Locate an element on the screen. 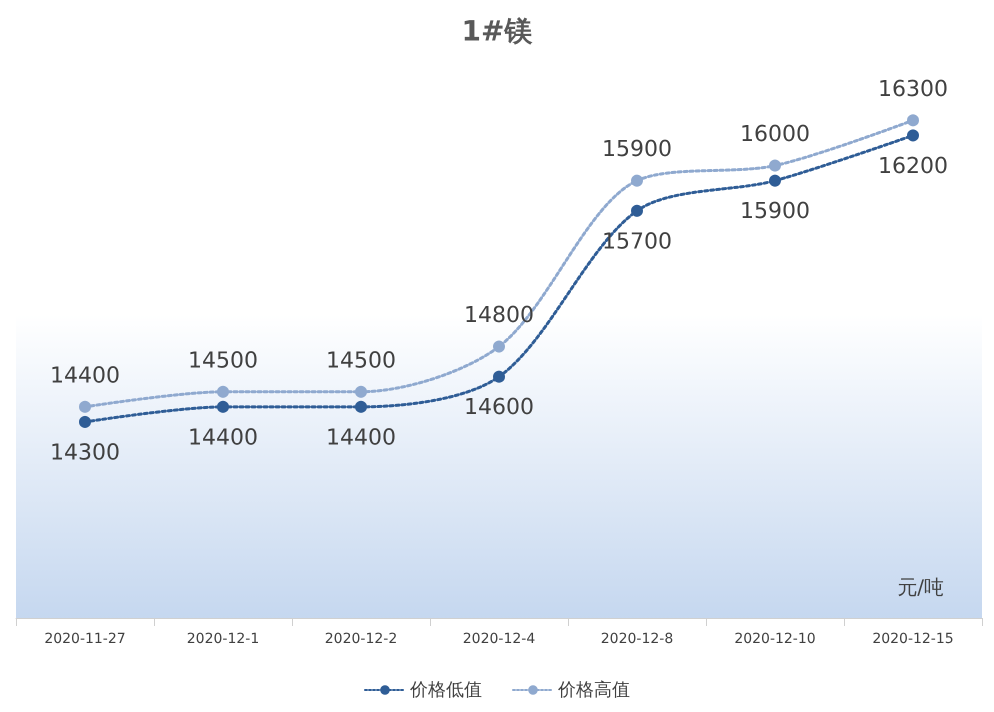  data-label: 16200 is located at coordinates (913, 166).